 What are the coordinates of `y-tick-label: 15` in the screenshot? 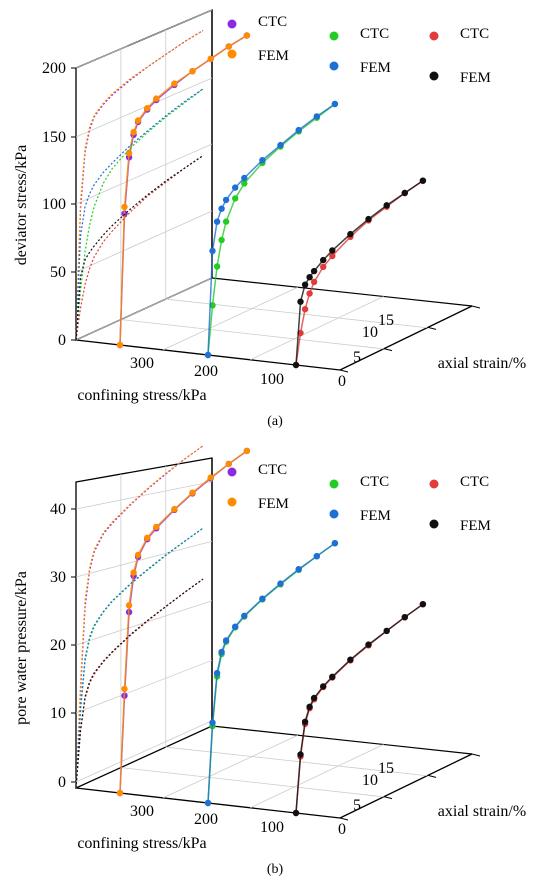 It's located at (386, 320).